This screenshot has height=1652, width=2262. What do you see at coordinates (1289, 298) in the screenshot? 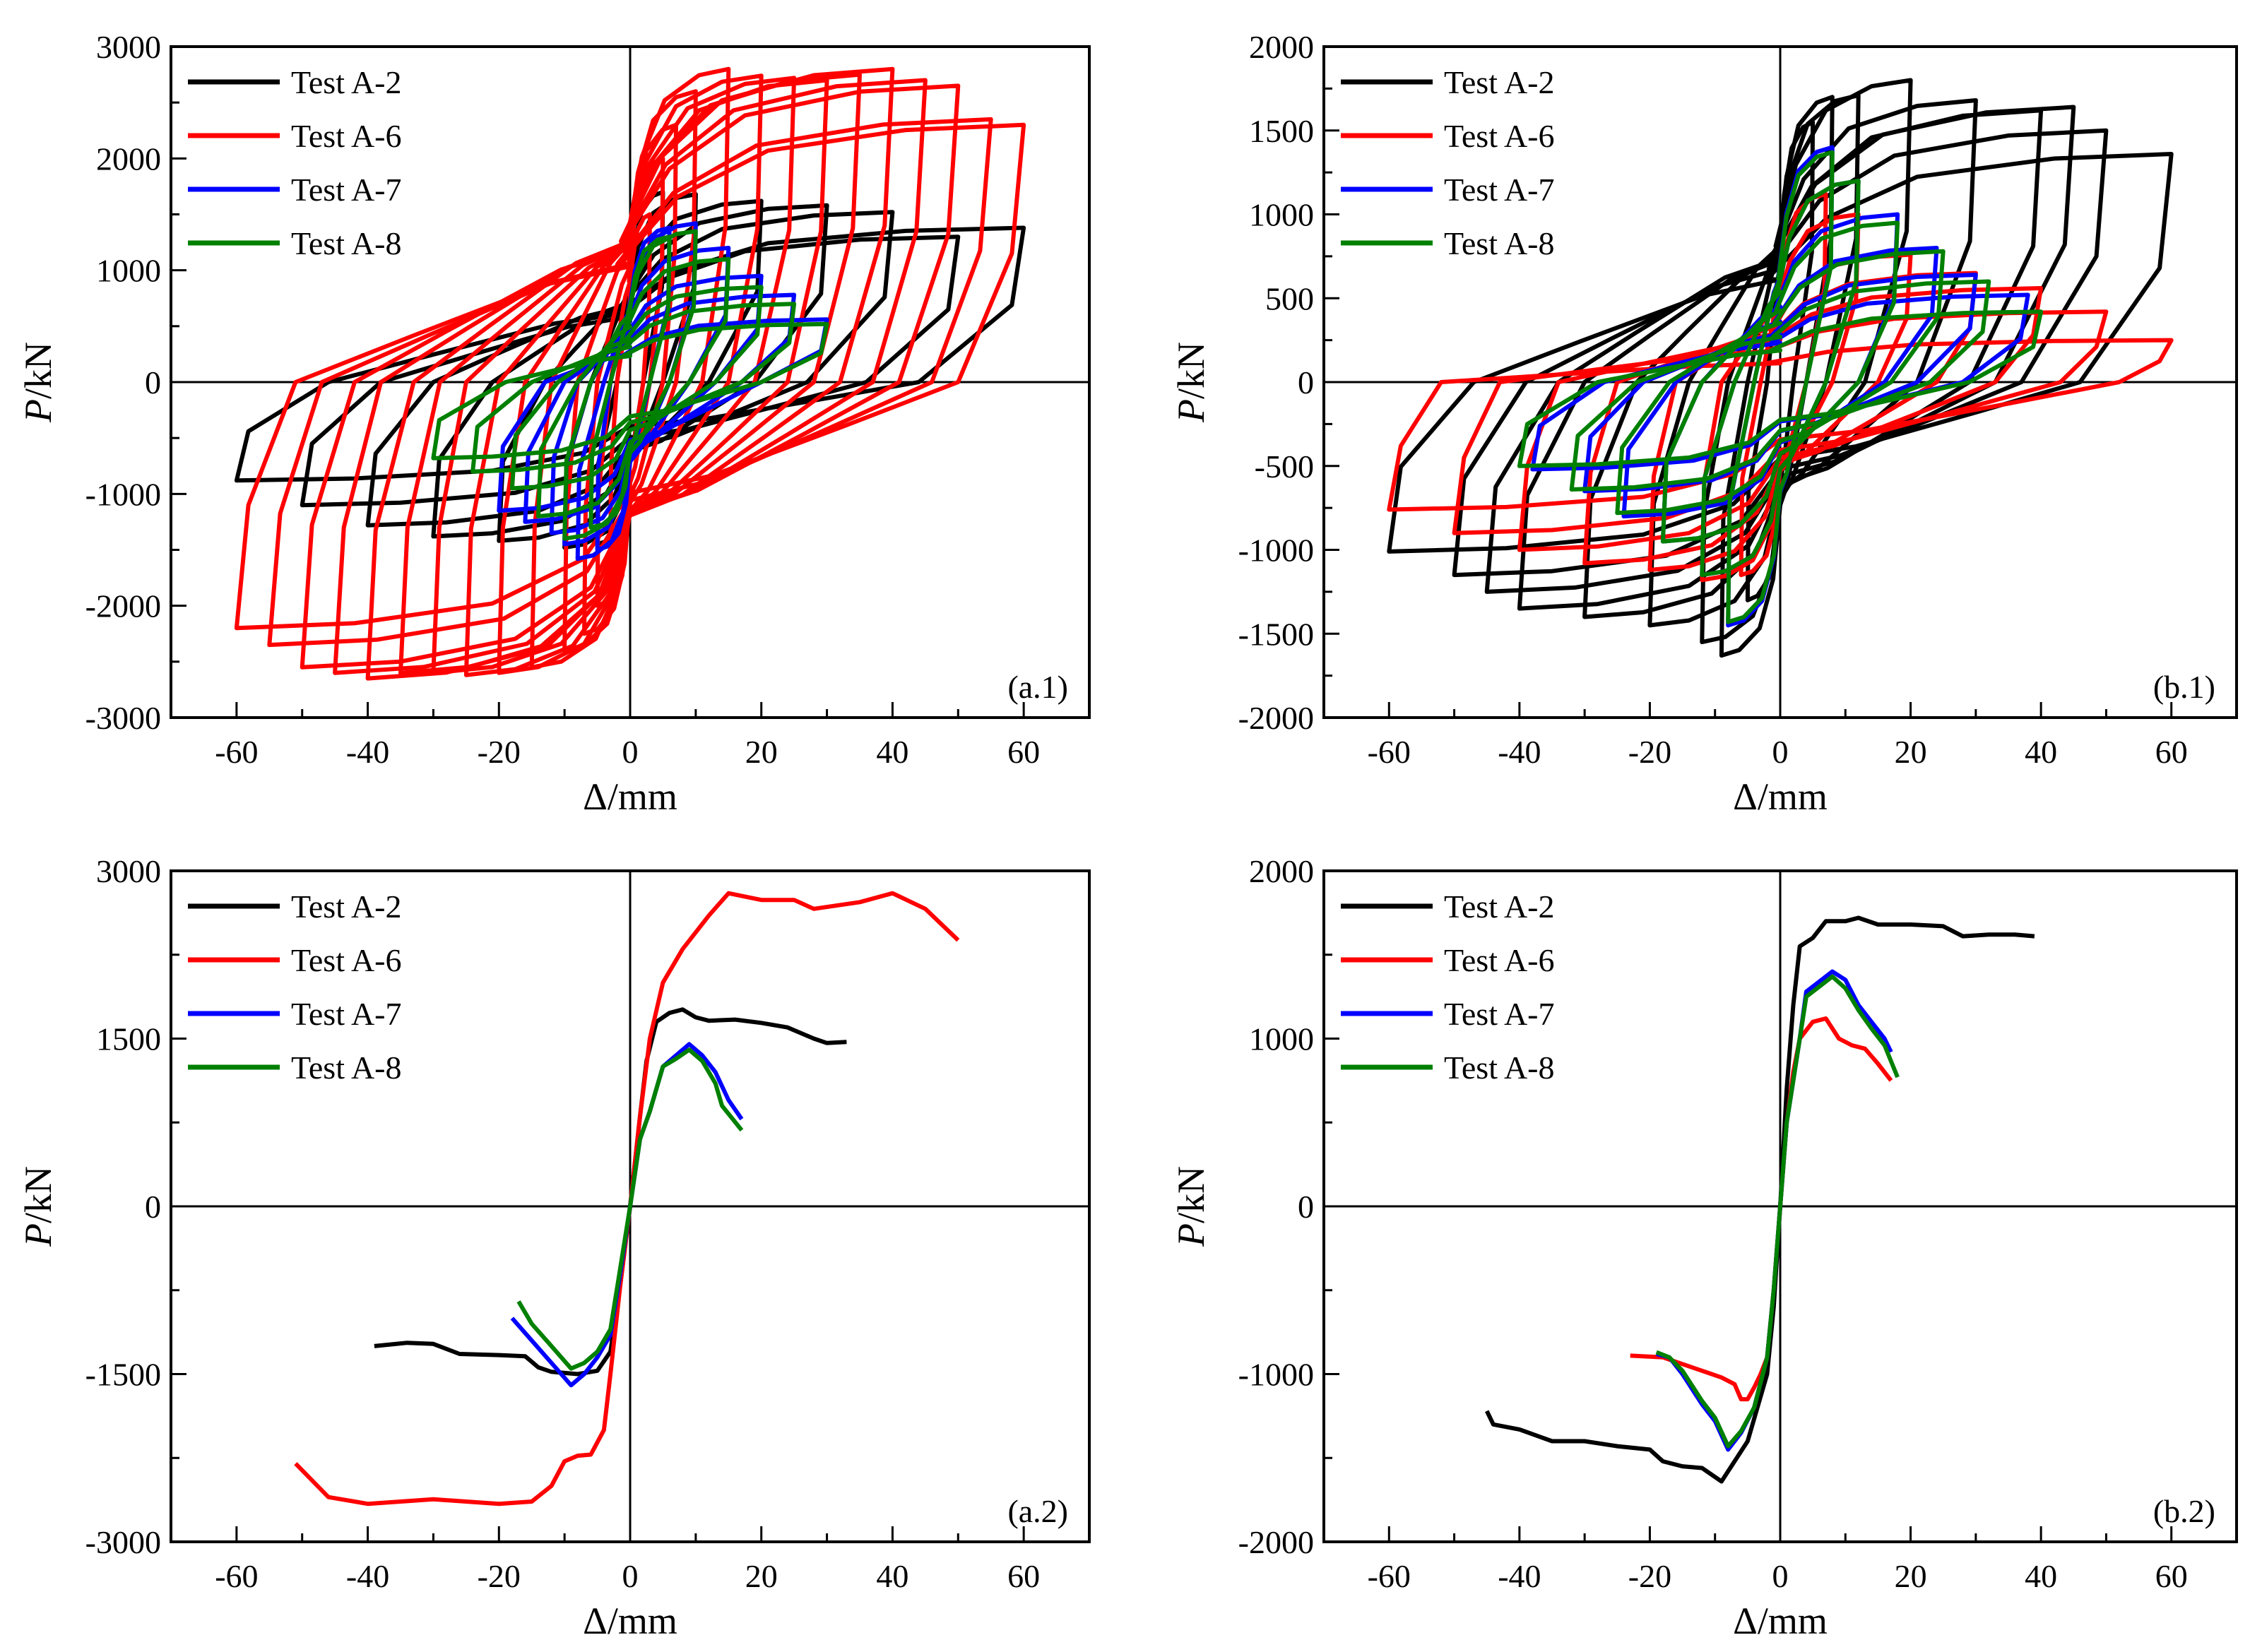
I see `y-tick-label: 500` at bounding box center [1289, 298].